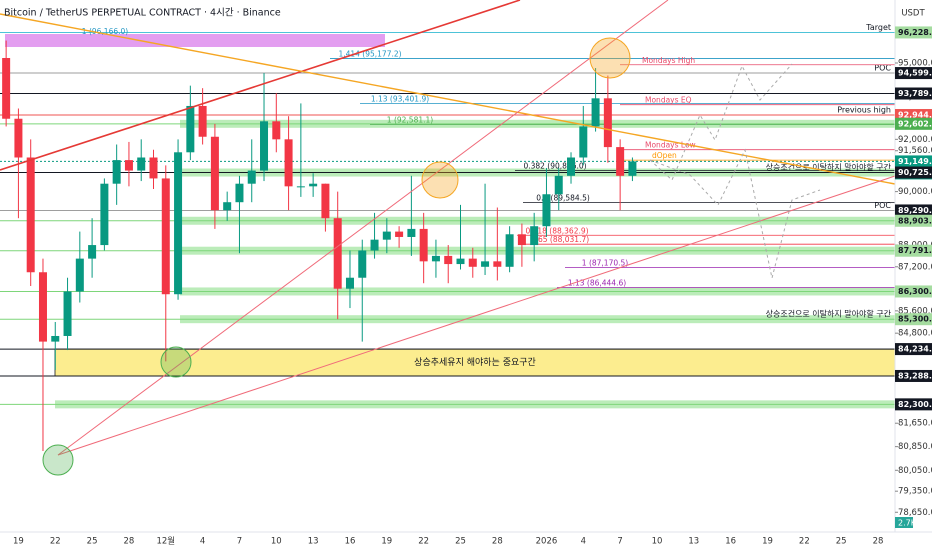 The height and width of the screenshot is (550, 932). I want to click on x-tick-label: 4, so click(202, 542).